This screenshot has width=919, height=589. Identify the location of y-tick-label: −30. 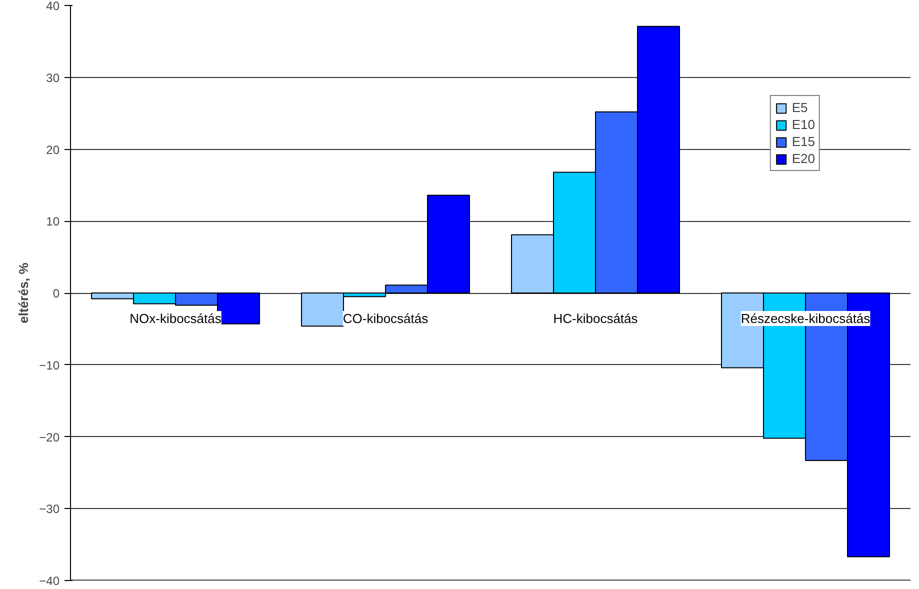
(49, 509).